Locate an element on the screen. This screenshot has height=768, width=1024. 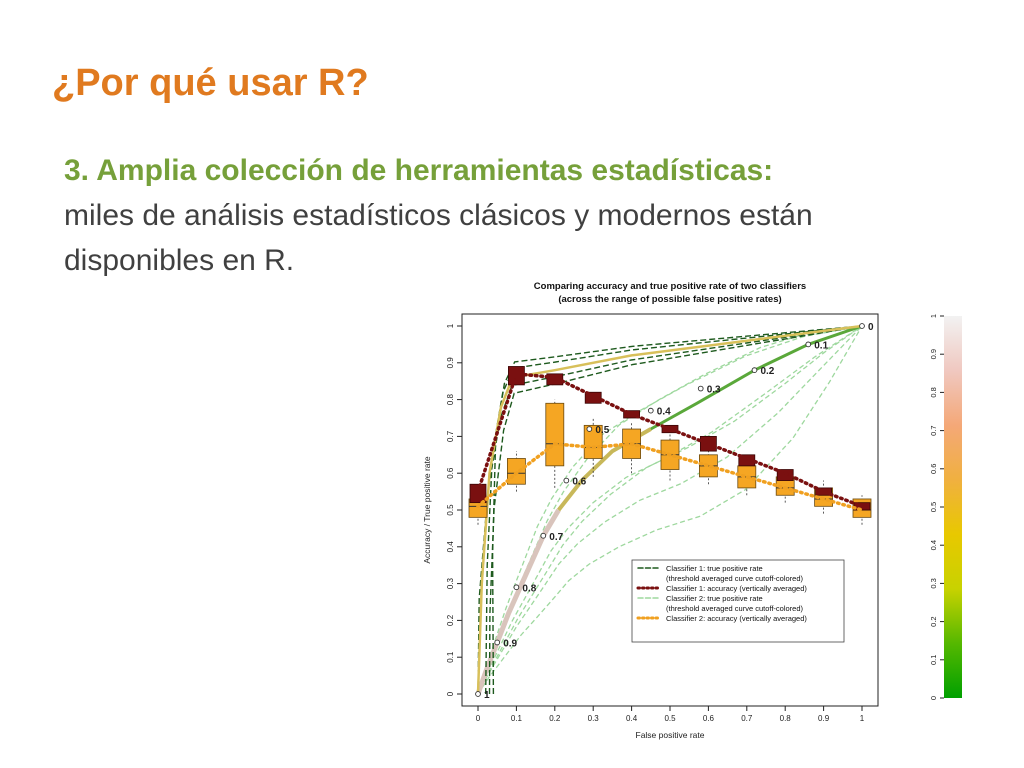
y-tick-label: 0.6 is located at coordinates (450, 473).